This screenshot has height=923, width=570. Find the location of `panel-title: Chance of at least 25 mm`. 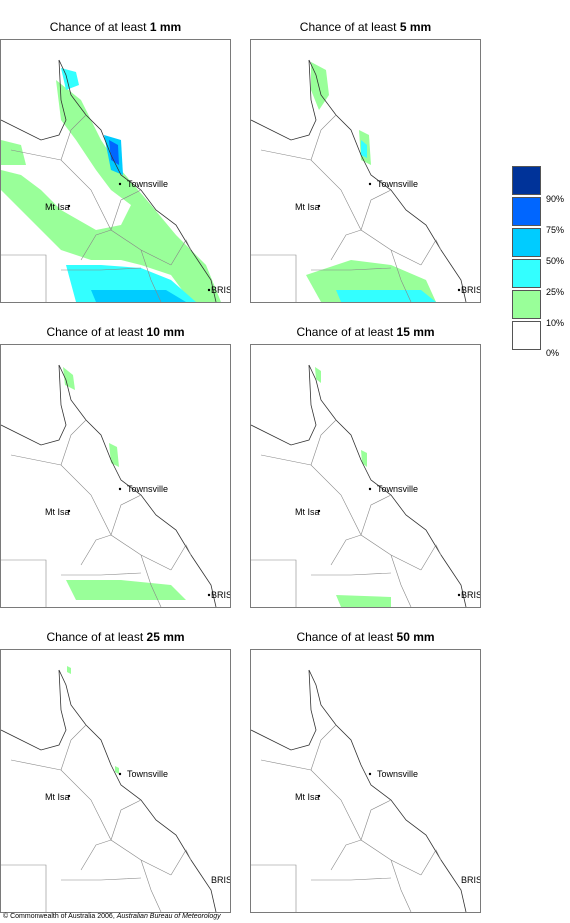

panel-title: Chance of at least 25 mm is located at coordinates (115, 637).